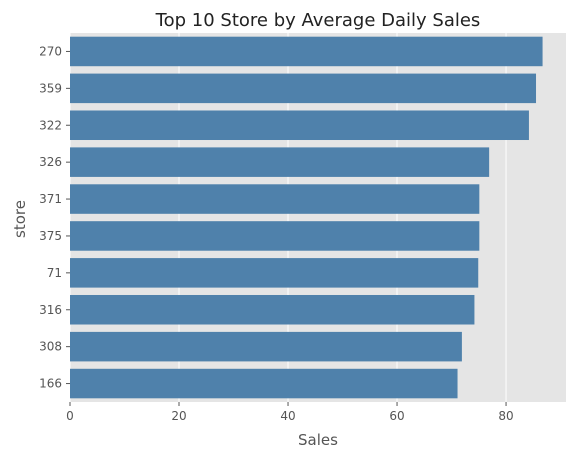  I want to click on x-tick-label: 80, so click(505, 416).